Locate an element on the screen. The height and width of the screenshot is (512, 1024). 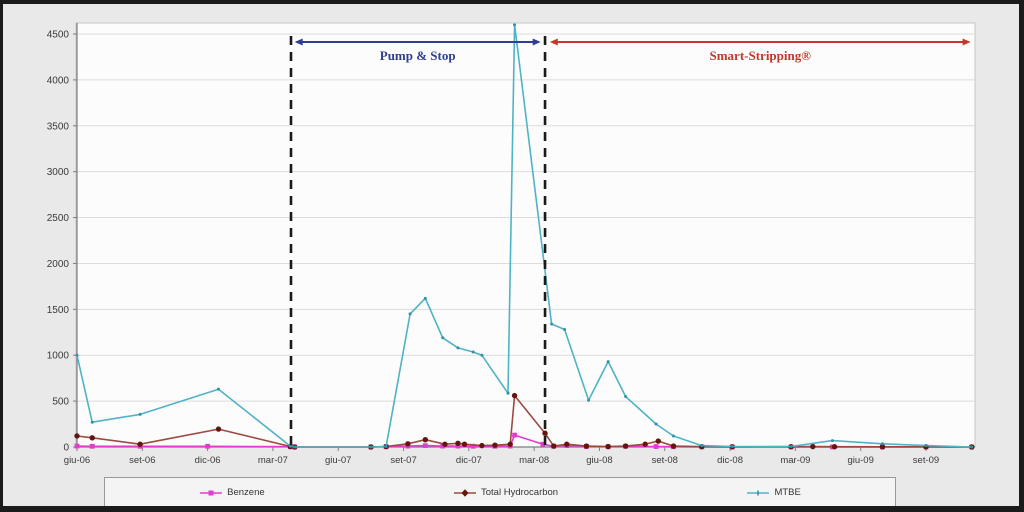
x-tick-label: set-07 is located at coordinates (403, 460).